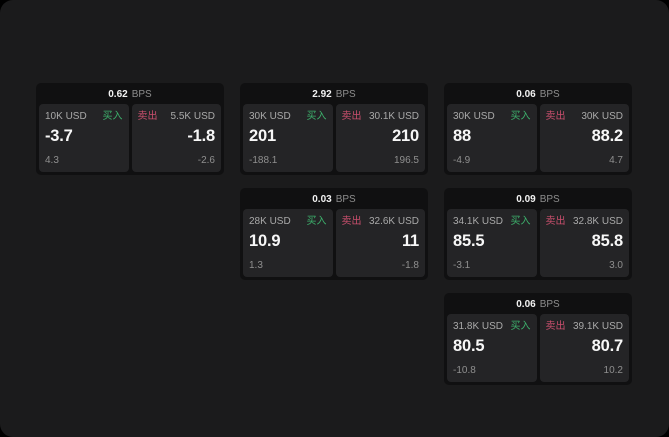  Describe the element at coordinates (59, 136) in the screenshot. I see `buy-price: -3.7` at that location.